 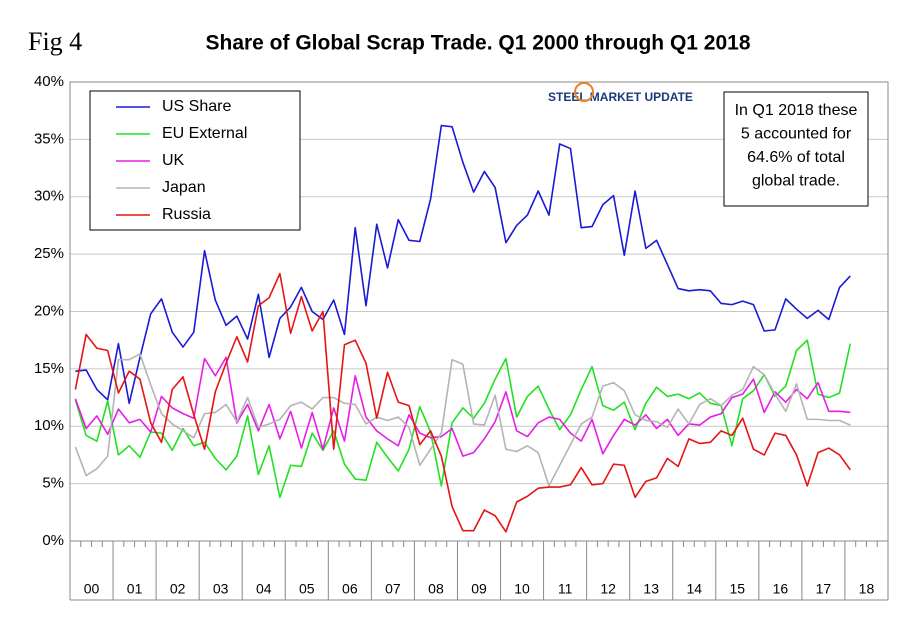 What do you see at coordinates (694, 589) in the screenshot?
I see `x-tick-label: 14` at bounding box center [694, 589].